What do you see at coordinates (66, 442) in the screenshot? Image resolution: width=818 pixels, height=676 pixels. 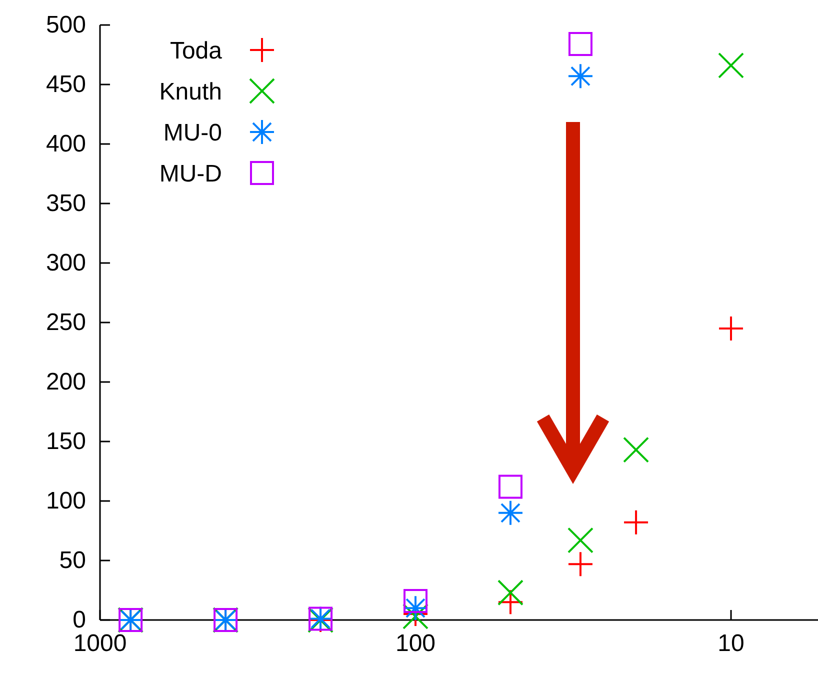 I see `y-tick-label: 150` at bounding box center [66, 442].